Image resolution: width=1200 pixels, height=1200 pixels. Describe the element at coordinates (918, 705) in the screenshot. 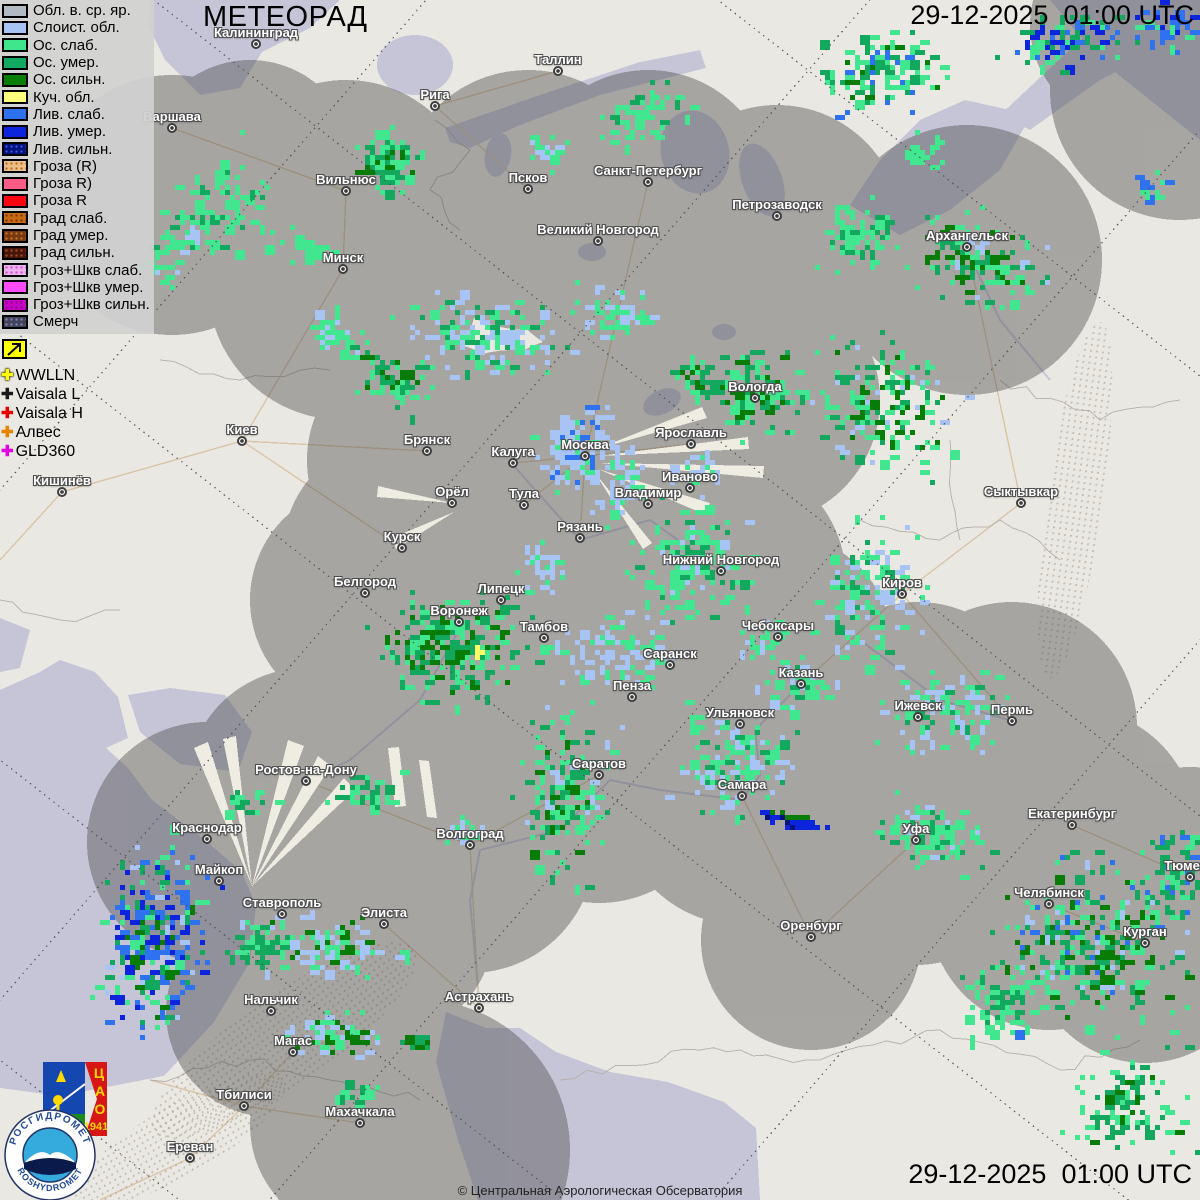

I see `city-label: Ижевск` at that location.